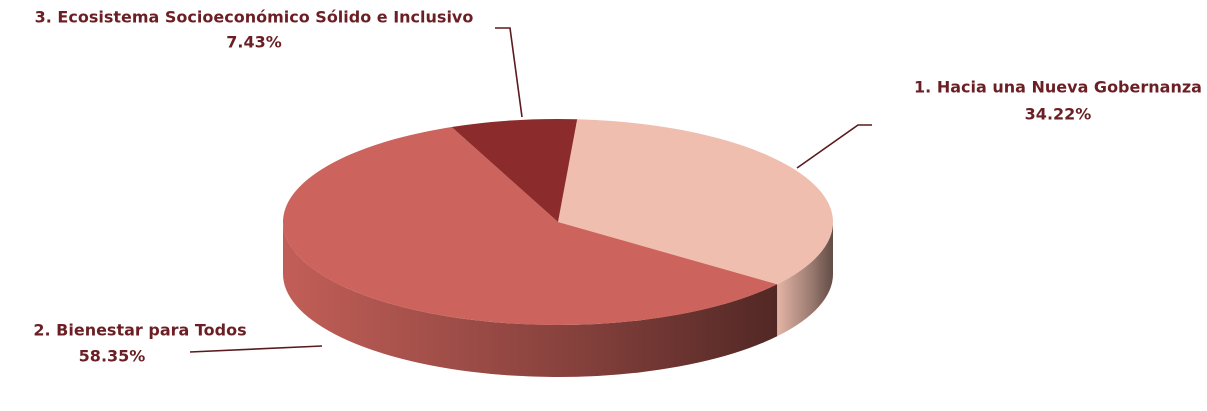  Describe the element at coordinates (139, 330) in the screenshot. I see `slice-label: 2. Bienestar para Todos` at that location.